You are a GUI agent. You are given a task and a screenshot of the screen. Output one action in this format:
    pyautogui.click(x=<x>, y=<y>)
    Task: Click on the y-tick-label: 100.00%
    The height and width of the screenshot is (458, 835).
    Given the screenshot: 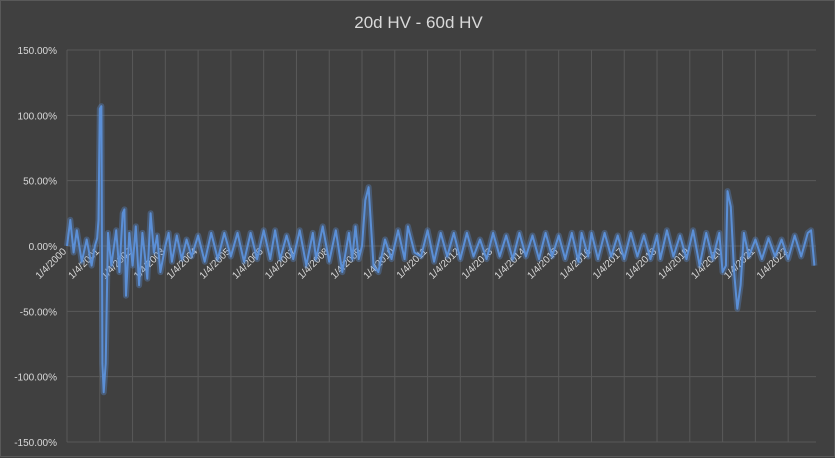 What is the action you would take?
    pyautogui.click(x=38, y=116)
    